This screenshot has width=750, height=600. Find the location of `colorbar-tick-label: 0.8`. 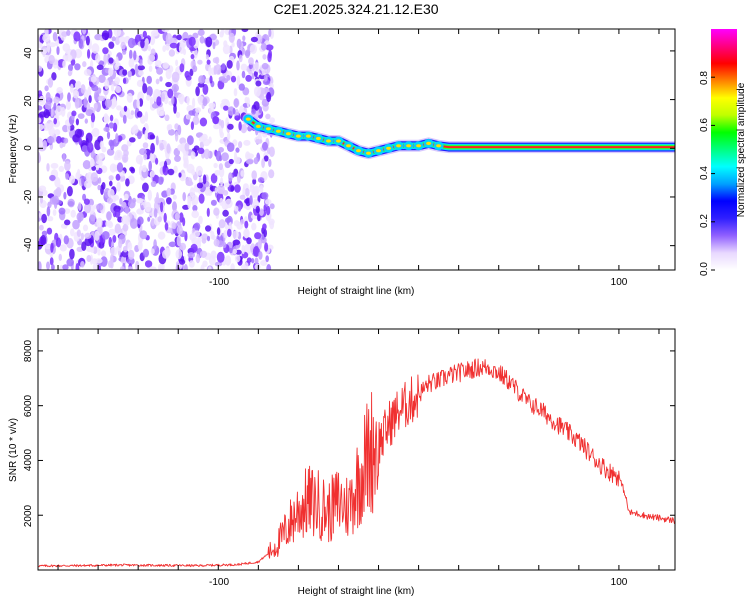

colorbar-tick-label: 0.8 is located at coordinates (704, 78).